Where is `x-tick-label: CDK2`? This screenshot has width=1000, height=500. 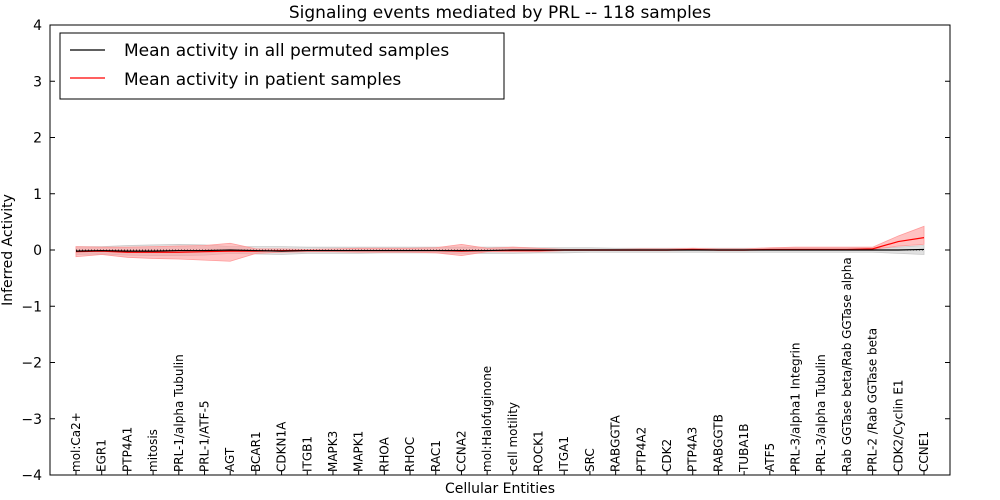
x-tick-label: CDK2 is located at coordinates (667, 455).